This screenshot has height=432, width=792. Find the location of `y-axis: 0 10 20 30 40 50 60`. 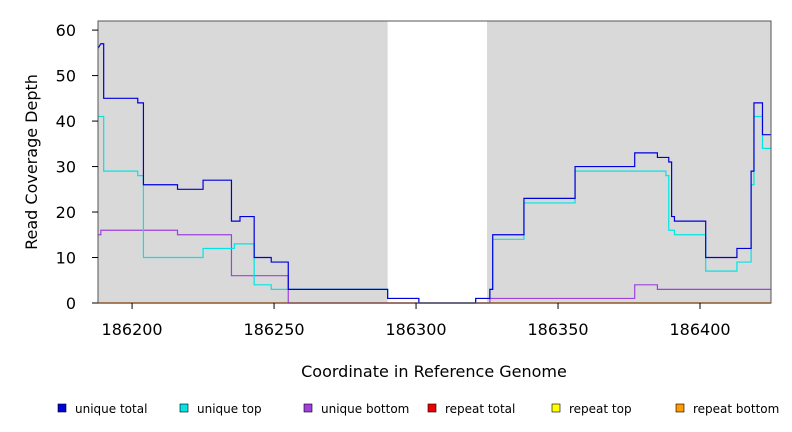

y-axis: 0 10 20 30 40 50 60 is located at coordinates (77, 167).